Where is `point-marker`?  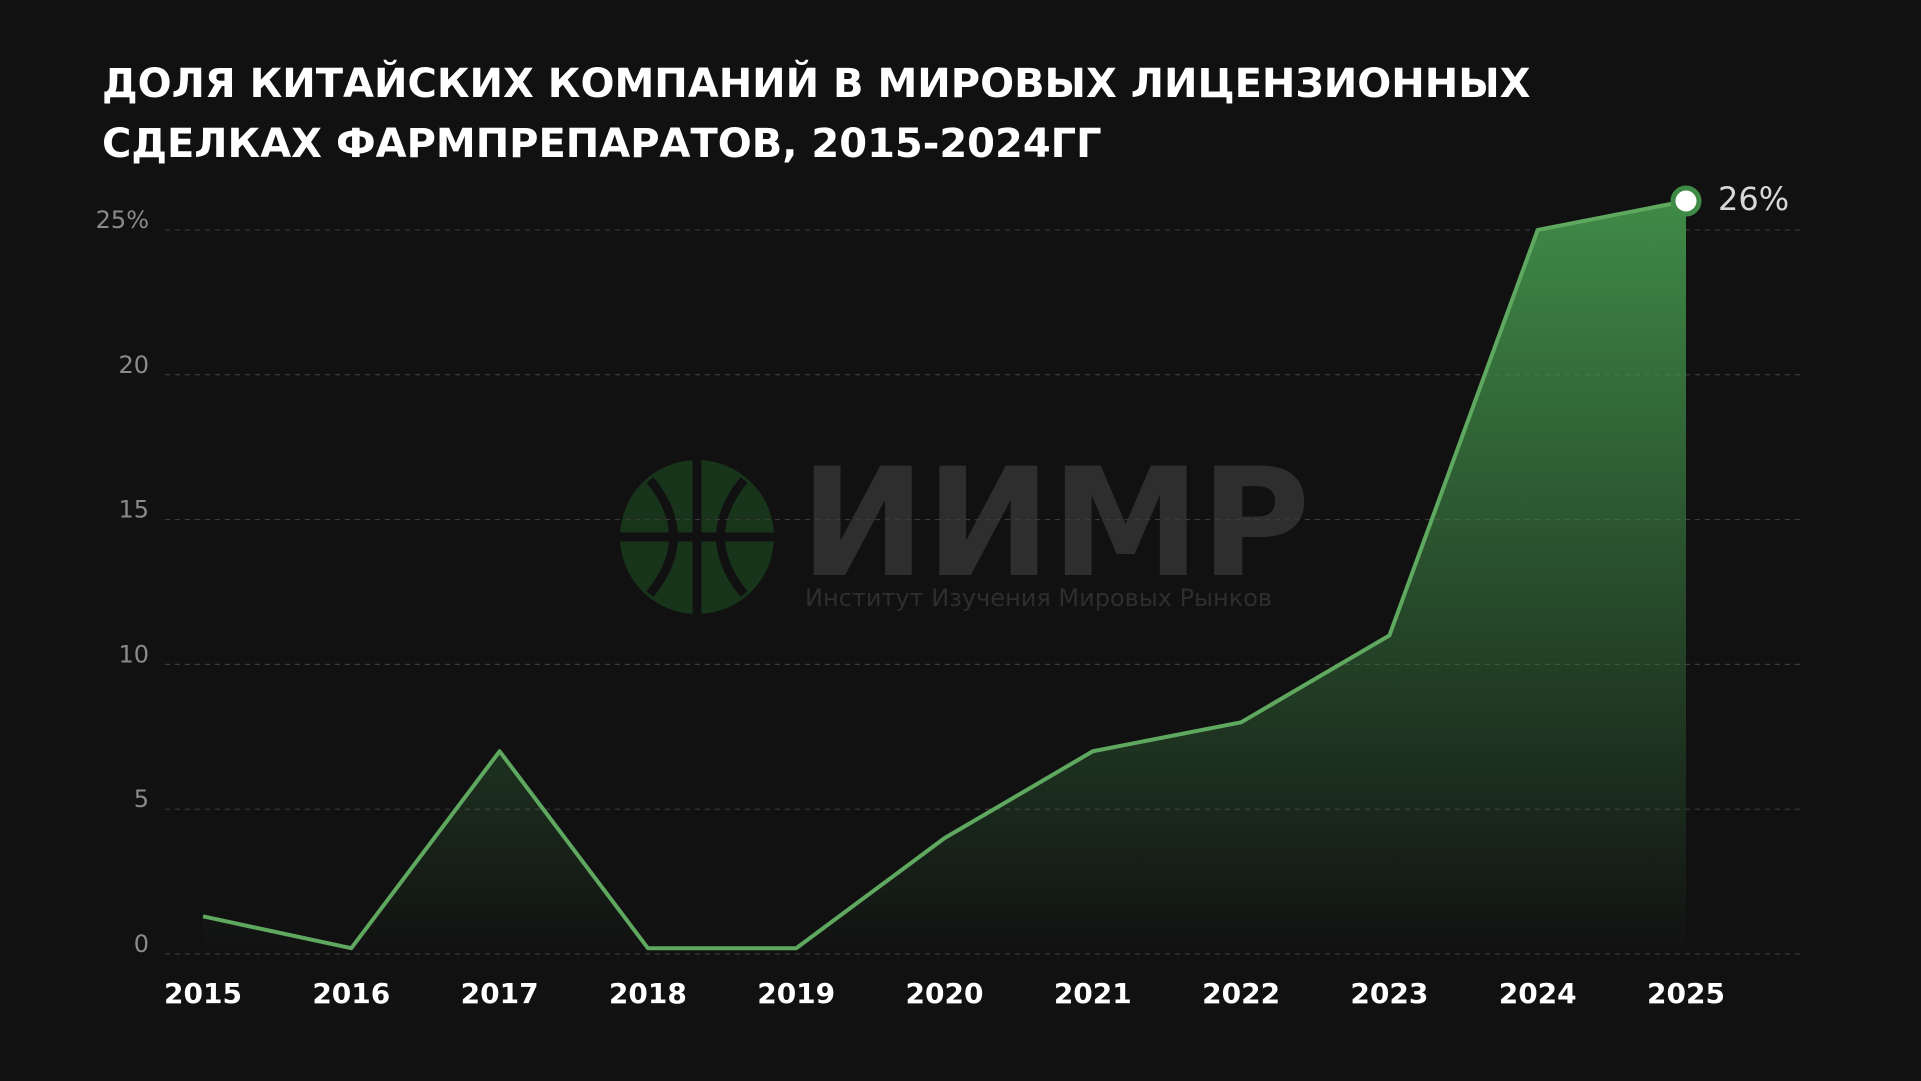
point-marker is located at coordinates (1686, 201).